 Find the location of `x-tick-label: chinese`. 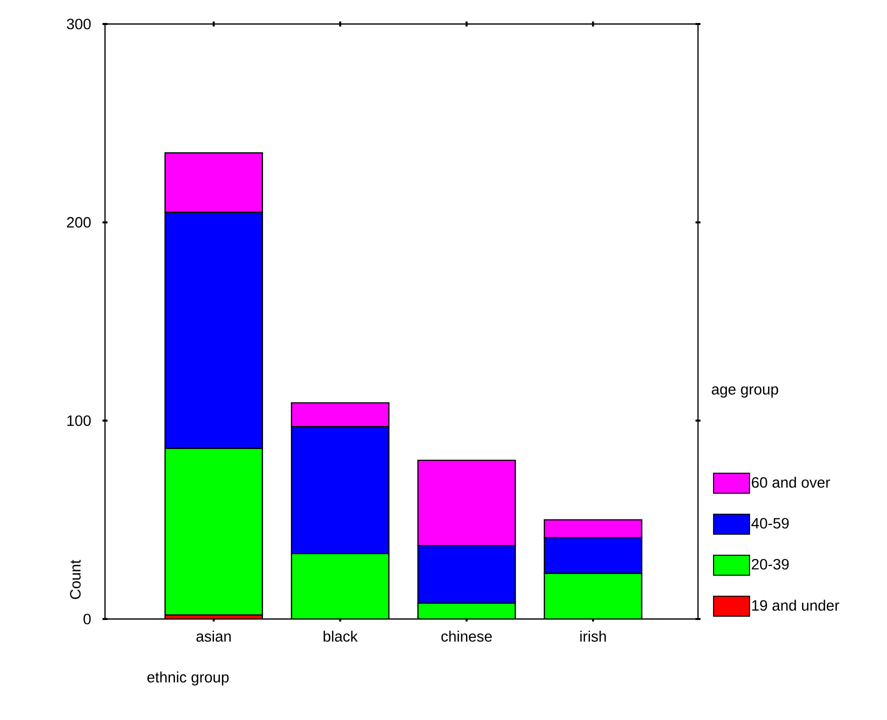

x-tick-label: chinese is located at coordinates (466, 636).